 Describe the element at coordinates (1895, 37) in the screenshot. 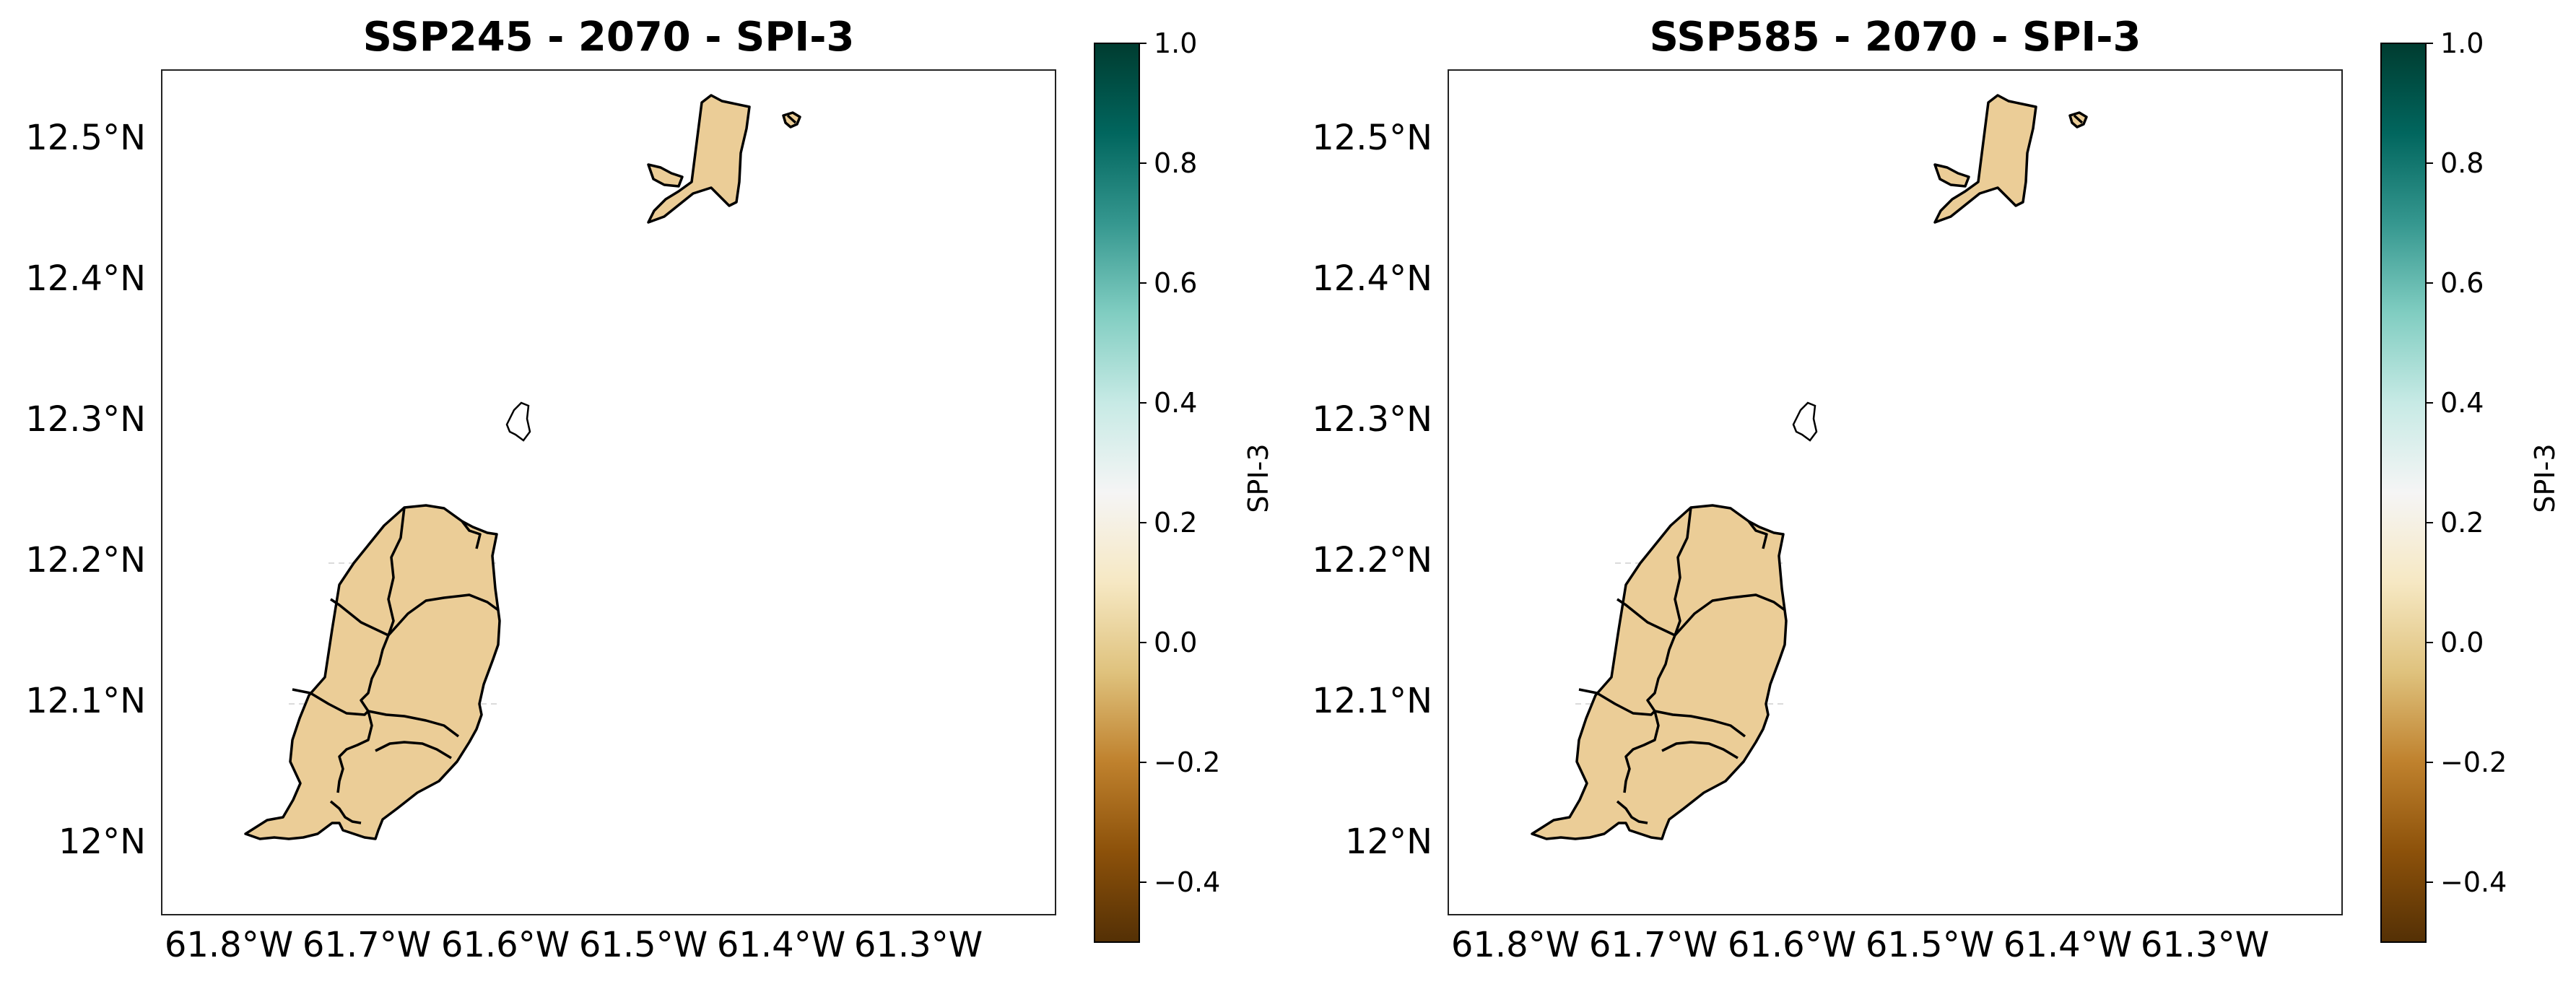

I see `panel-title: SSP585 - 2070 - SPI-3` at that location.